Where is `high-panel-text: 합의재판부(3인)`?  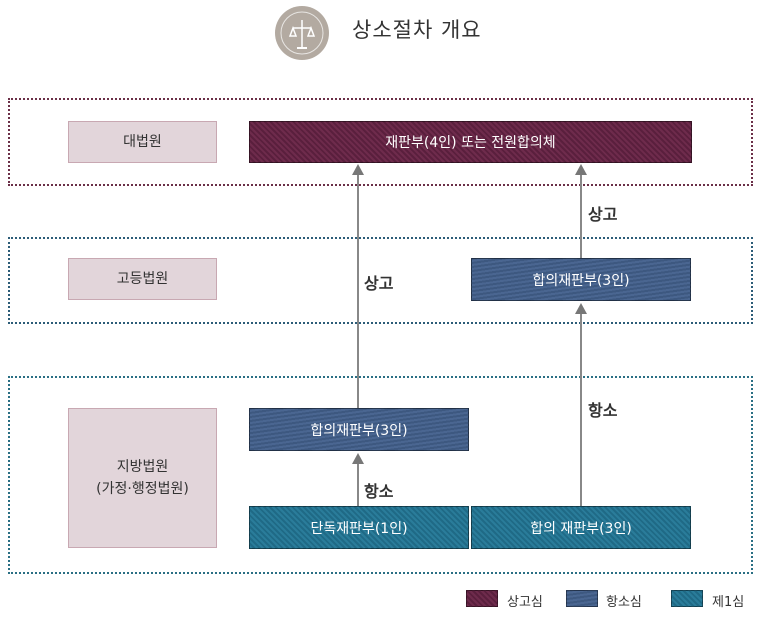
high-panel-text: 합의재판부(3인) is located at coordinates (581, 280).